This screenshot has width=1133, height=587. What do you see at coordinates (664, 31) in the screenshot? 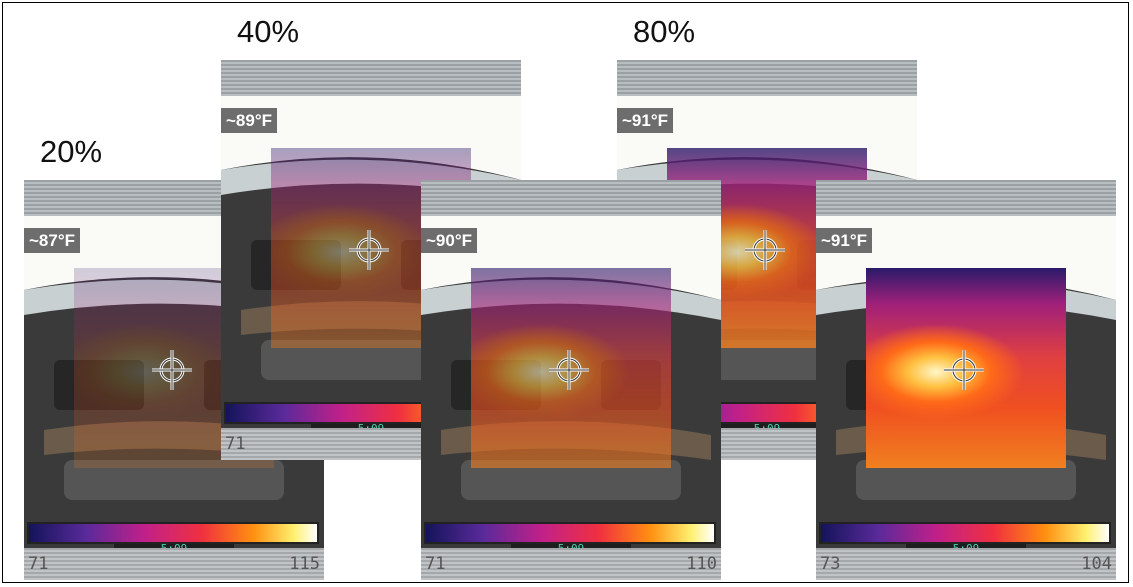
I see `panel-caption: 80%` at bounding box center [664, 31].